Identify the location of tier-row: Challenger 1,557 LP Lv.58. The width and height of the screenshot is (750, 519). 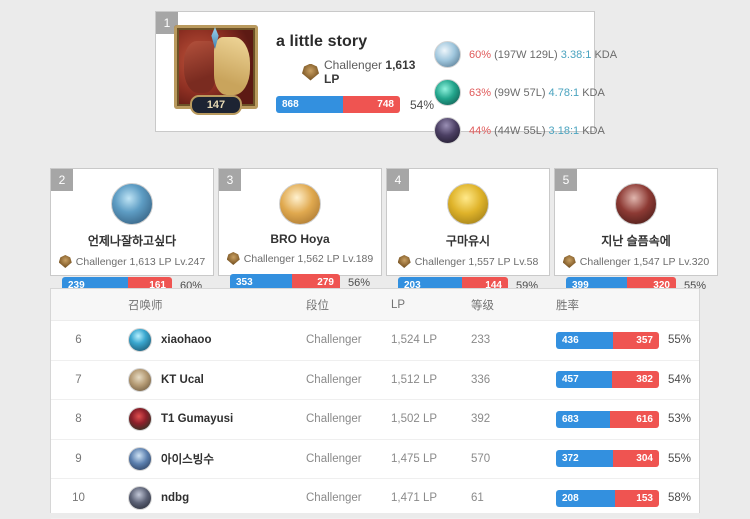
(468, 261).